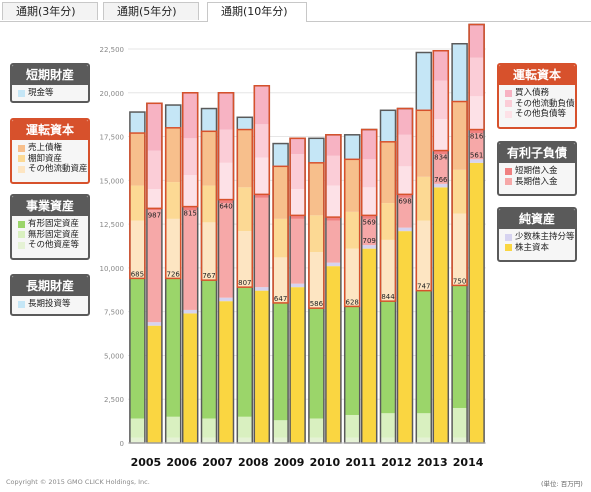  I want to click on tab-3-years: 通期(3年分), so click(50, 11).